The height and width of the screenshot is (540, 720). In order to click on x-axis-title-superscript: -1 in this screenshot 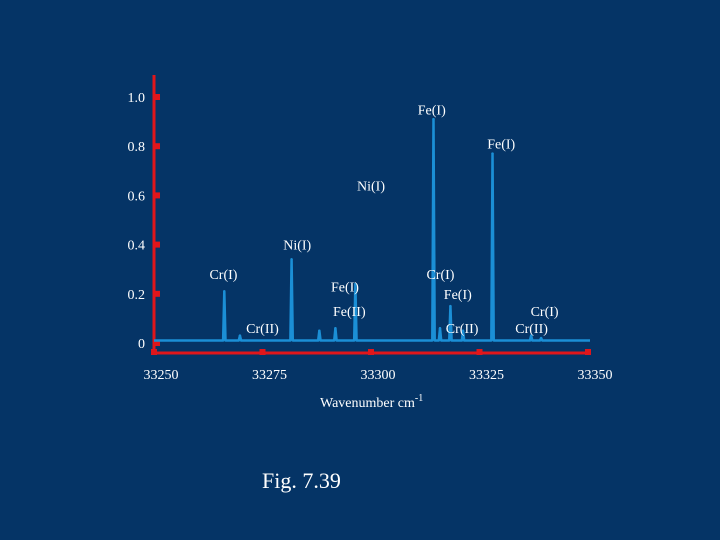, I will do `click(419, 398)`.